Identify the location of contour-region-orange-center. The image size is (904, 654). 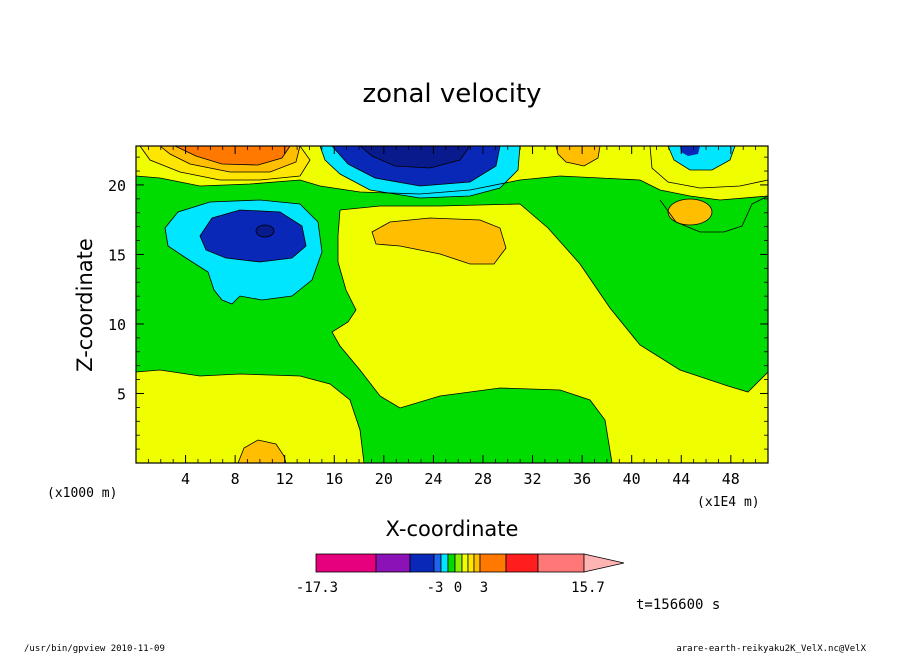
(439, 241).